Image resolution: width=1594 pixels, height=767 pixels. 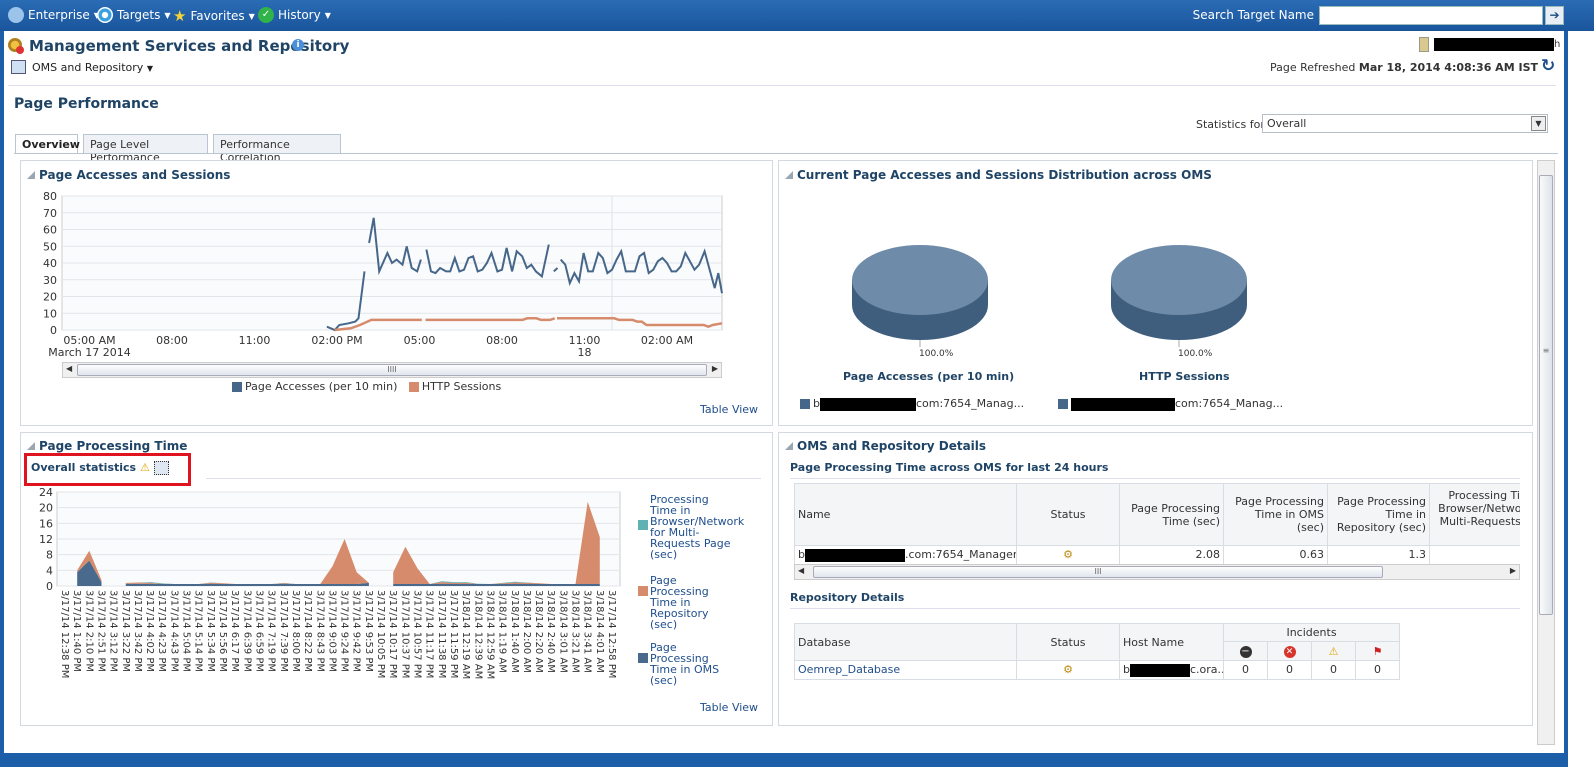 I want to click on legend-label: Page Processing Time in Repository (sec), so click(x=679, y=602).